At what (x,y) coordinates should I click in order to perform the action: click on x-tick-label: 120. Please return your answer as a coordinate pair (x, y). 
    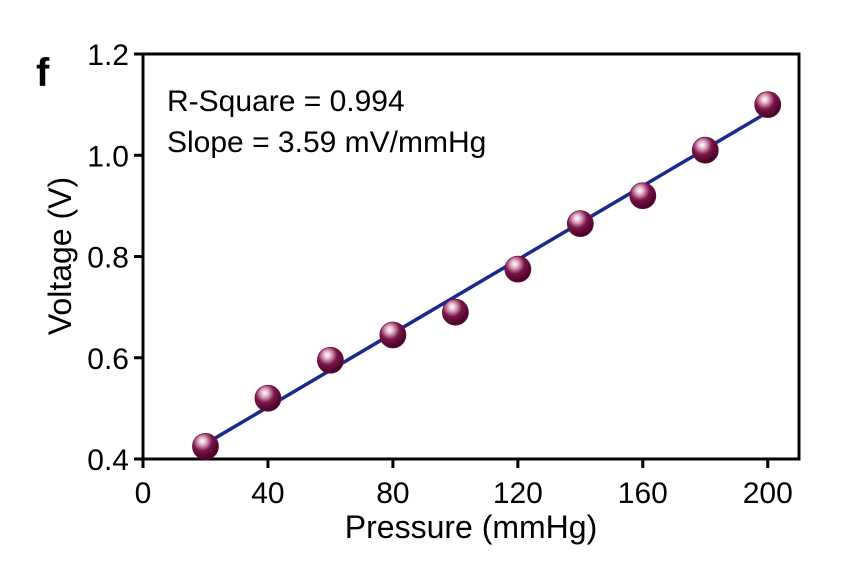
    Looking at the image, I should click on (518, 493).